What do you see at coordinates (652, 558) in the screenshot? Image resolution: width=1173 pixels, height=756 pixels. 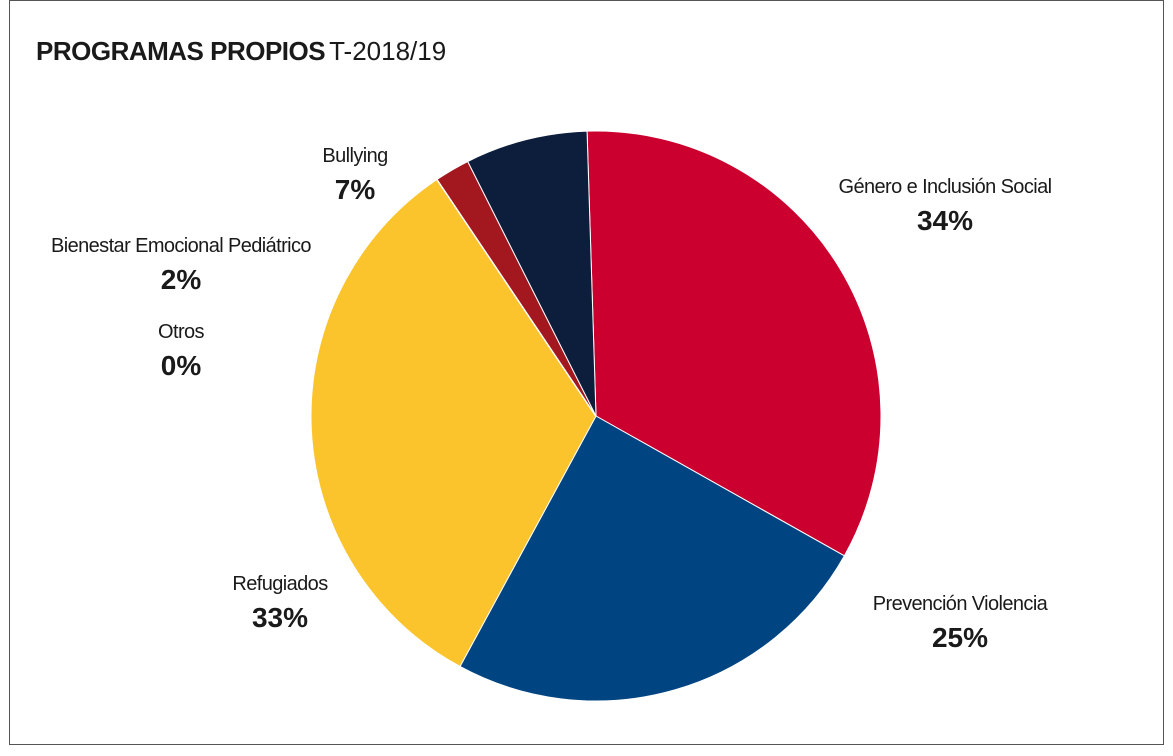 I see `pie-slice-prevencion-violencia` at bounding box center [652, 558].